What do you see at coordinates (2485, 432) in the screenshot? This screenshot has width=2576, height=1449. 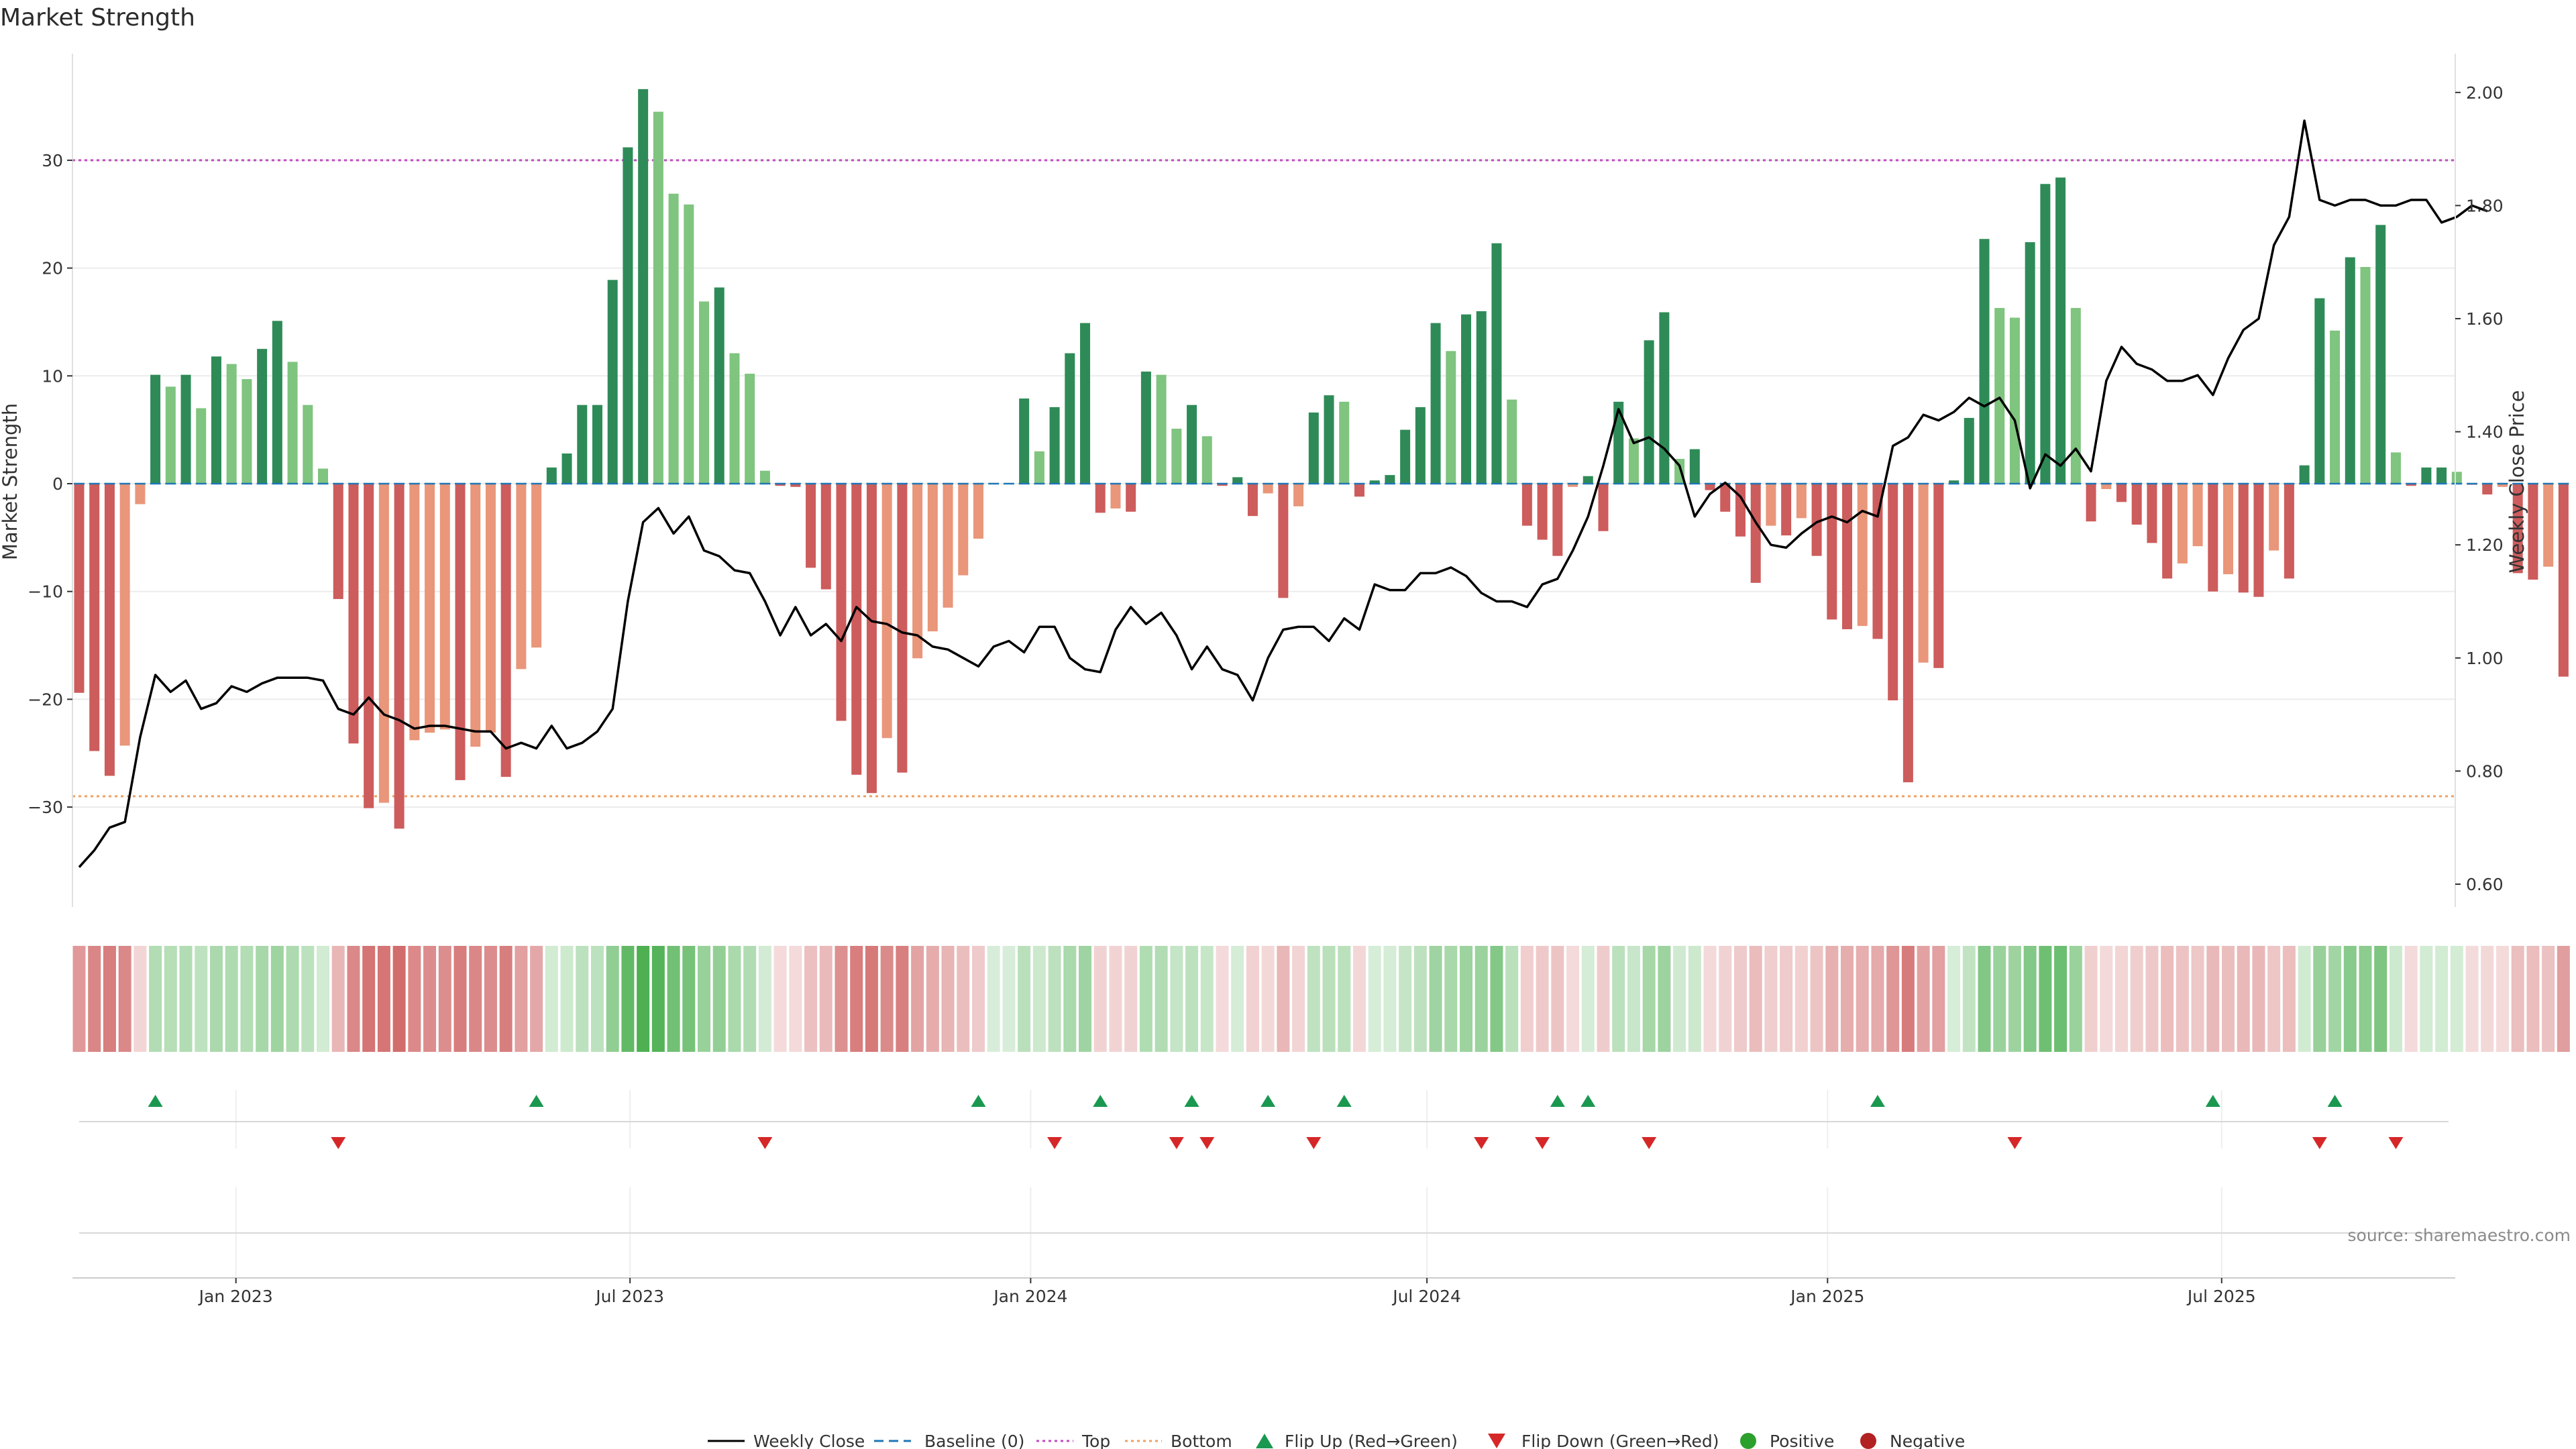 I see `y-tick-label-right: 1.40` at bounding box center [2485, 432].